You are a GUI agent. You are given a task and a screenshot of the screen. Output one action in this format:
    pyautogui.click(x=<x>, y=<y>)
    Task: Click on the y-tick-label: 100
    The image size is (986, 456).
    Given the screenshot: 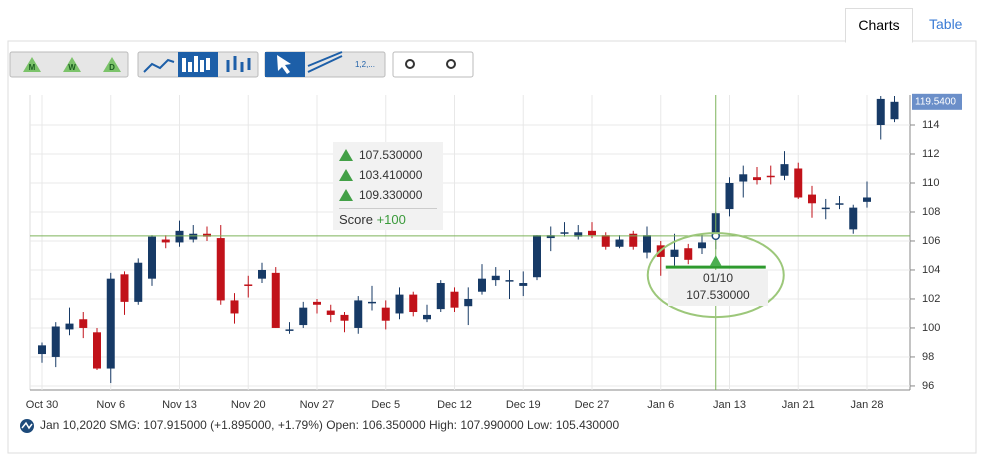 What is the action you would take?
    pyautogui.click(x=931, y=328)
    